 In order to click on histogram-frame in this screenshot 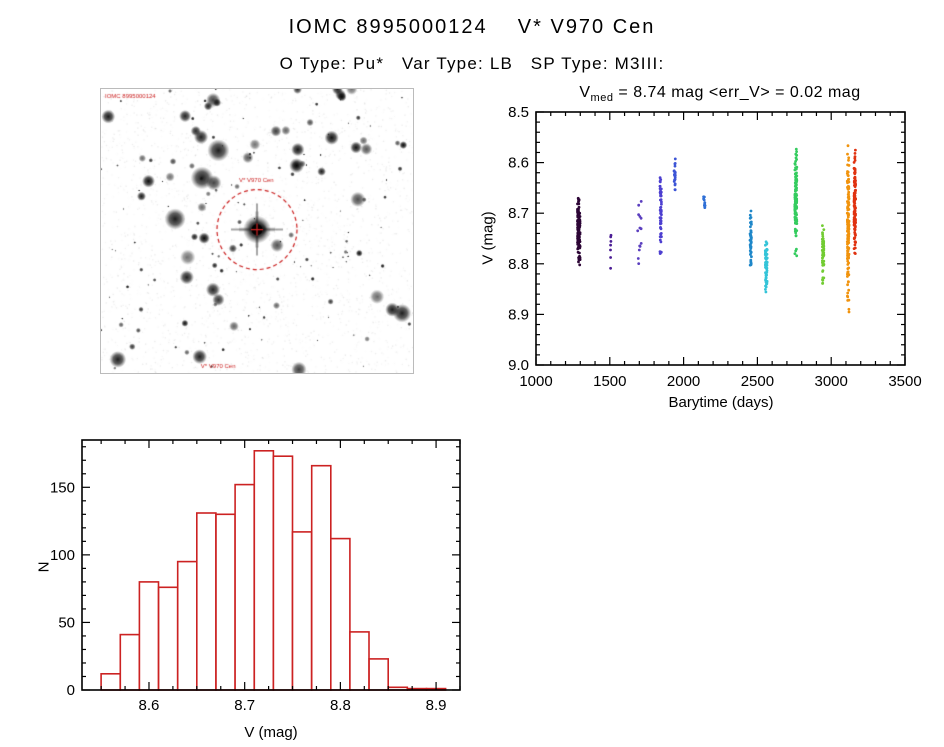, I will do `click(271, 565)`.